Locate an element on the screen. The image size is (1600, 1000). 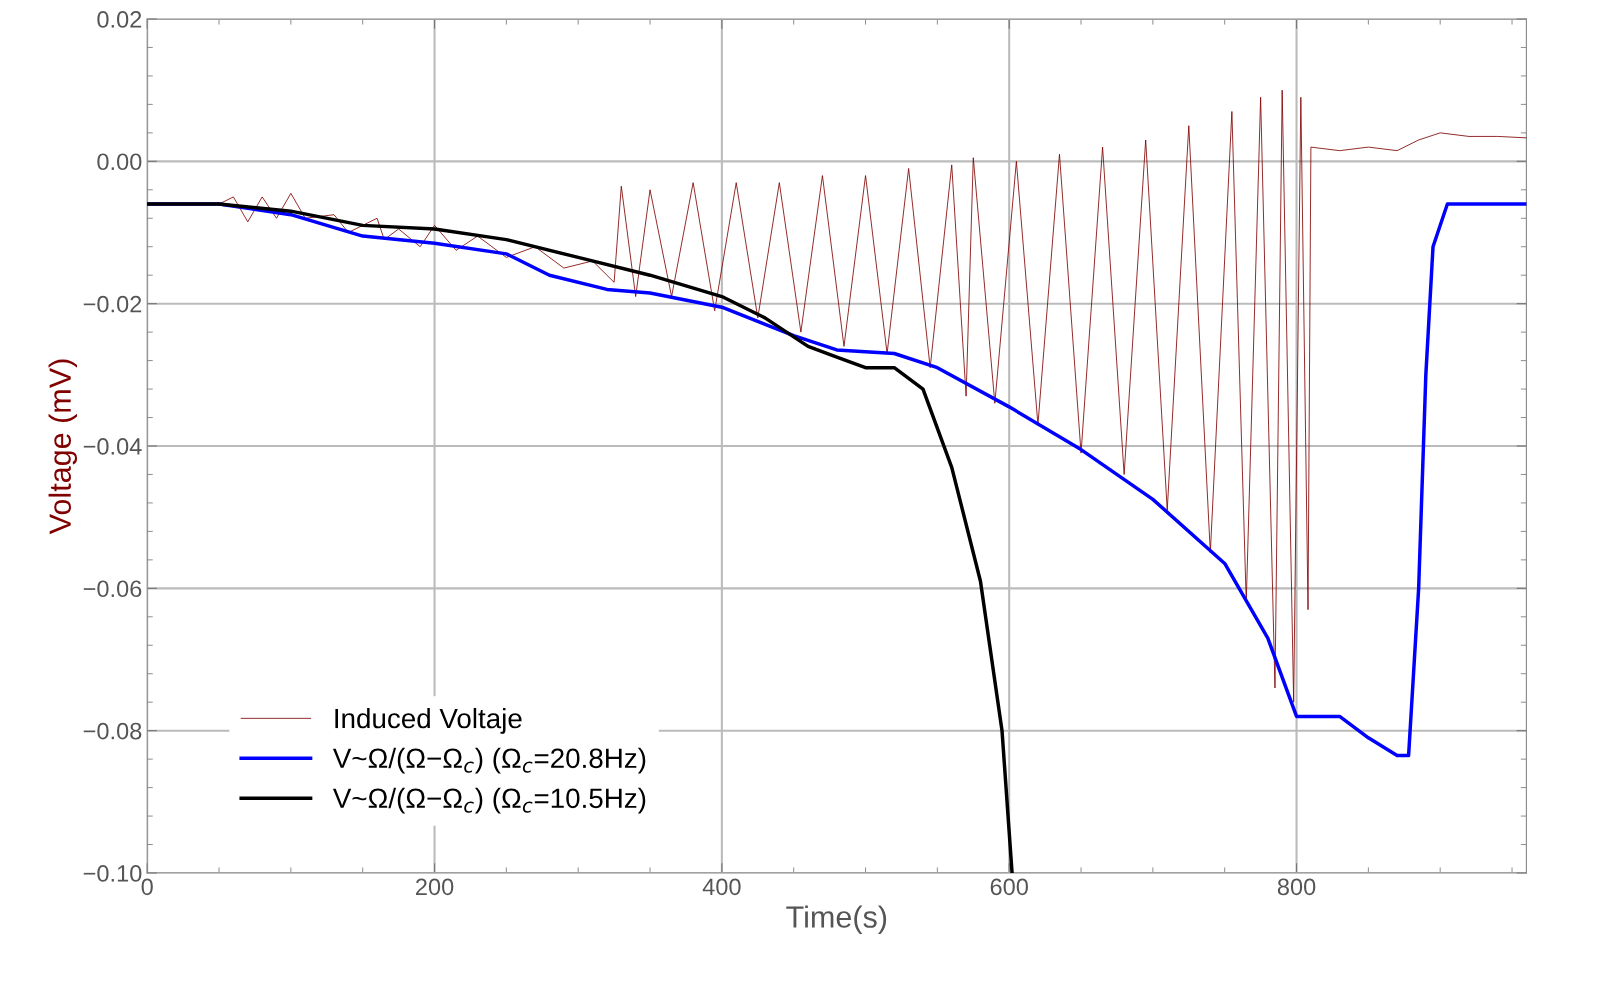
legend-label: V~Ω/(Ω−Ω$_{c}$) (Ω$_{c}$=20.8Hz) is located at coordinates (489, 760).